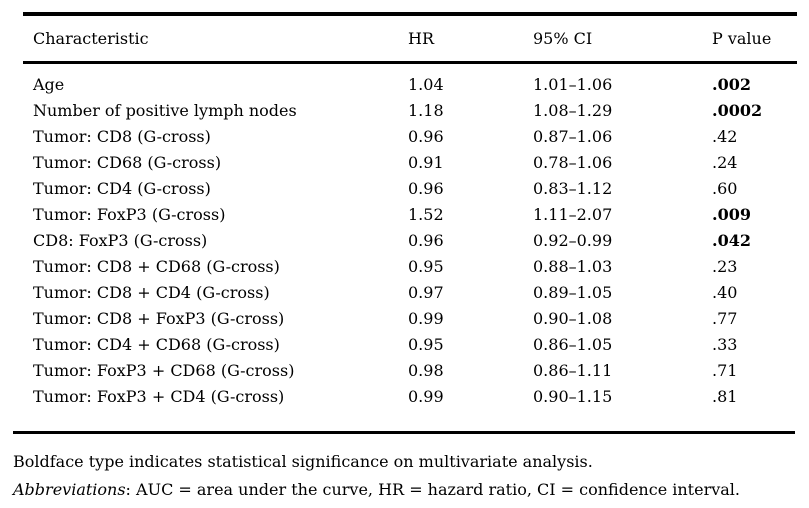  What do you see at coordinates (159, 318) in the screenshot?
I see `table-cell-characteristic: Tumor: CD8 + FoxP3 (G-cross)` at bounding box center [159, 318].